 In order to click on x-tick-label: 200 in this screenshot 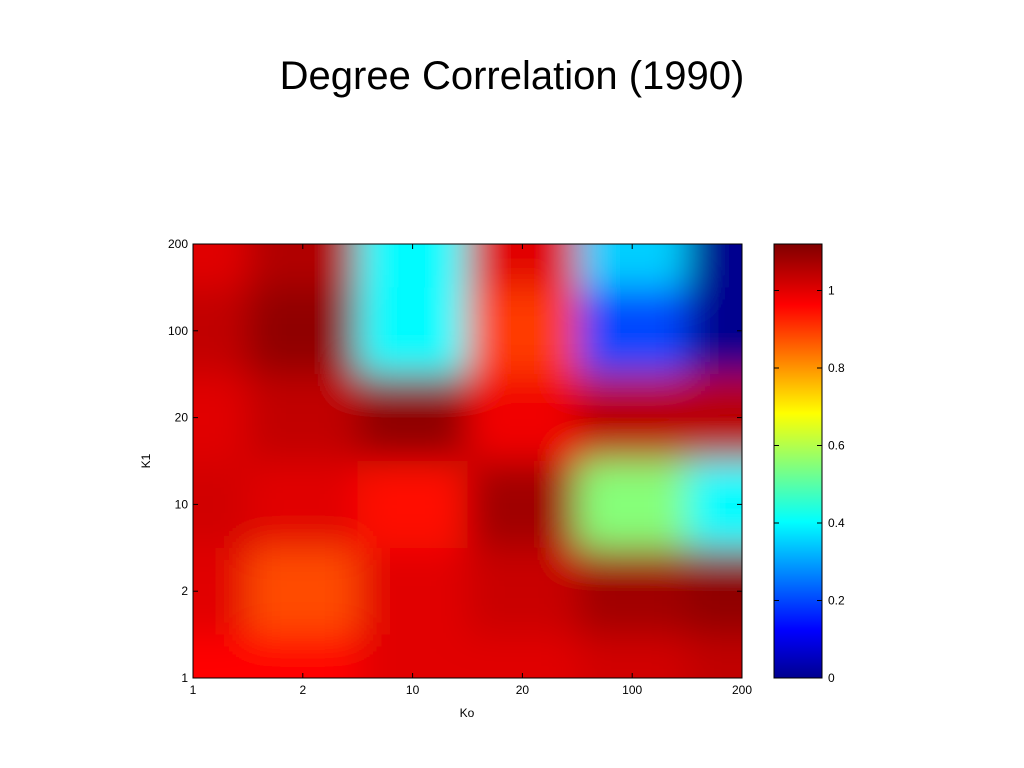, I will do `click(742, 690)`.